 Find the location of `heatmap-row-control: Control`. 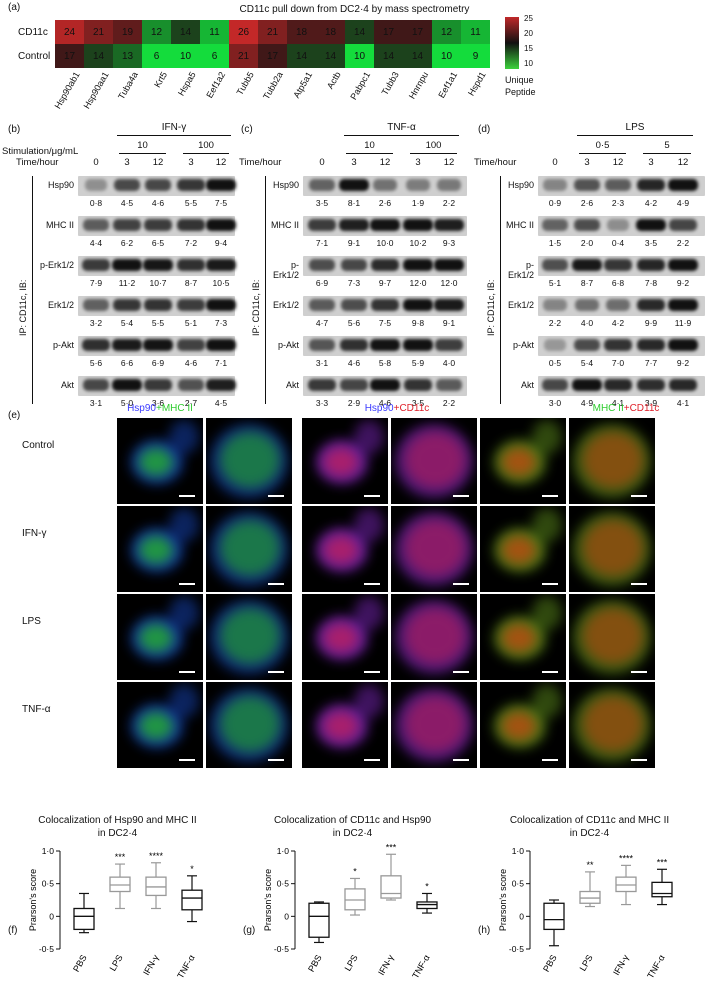

heatmap-row-control: Control is located at coordinates (34, 56).